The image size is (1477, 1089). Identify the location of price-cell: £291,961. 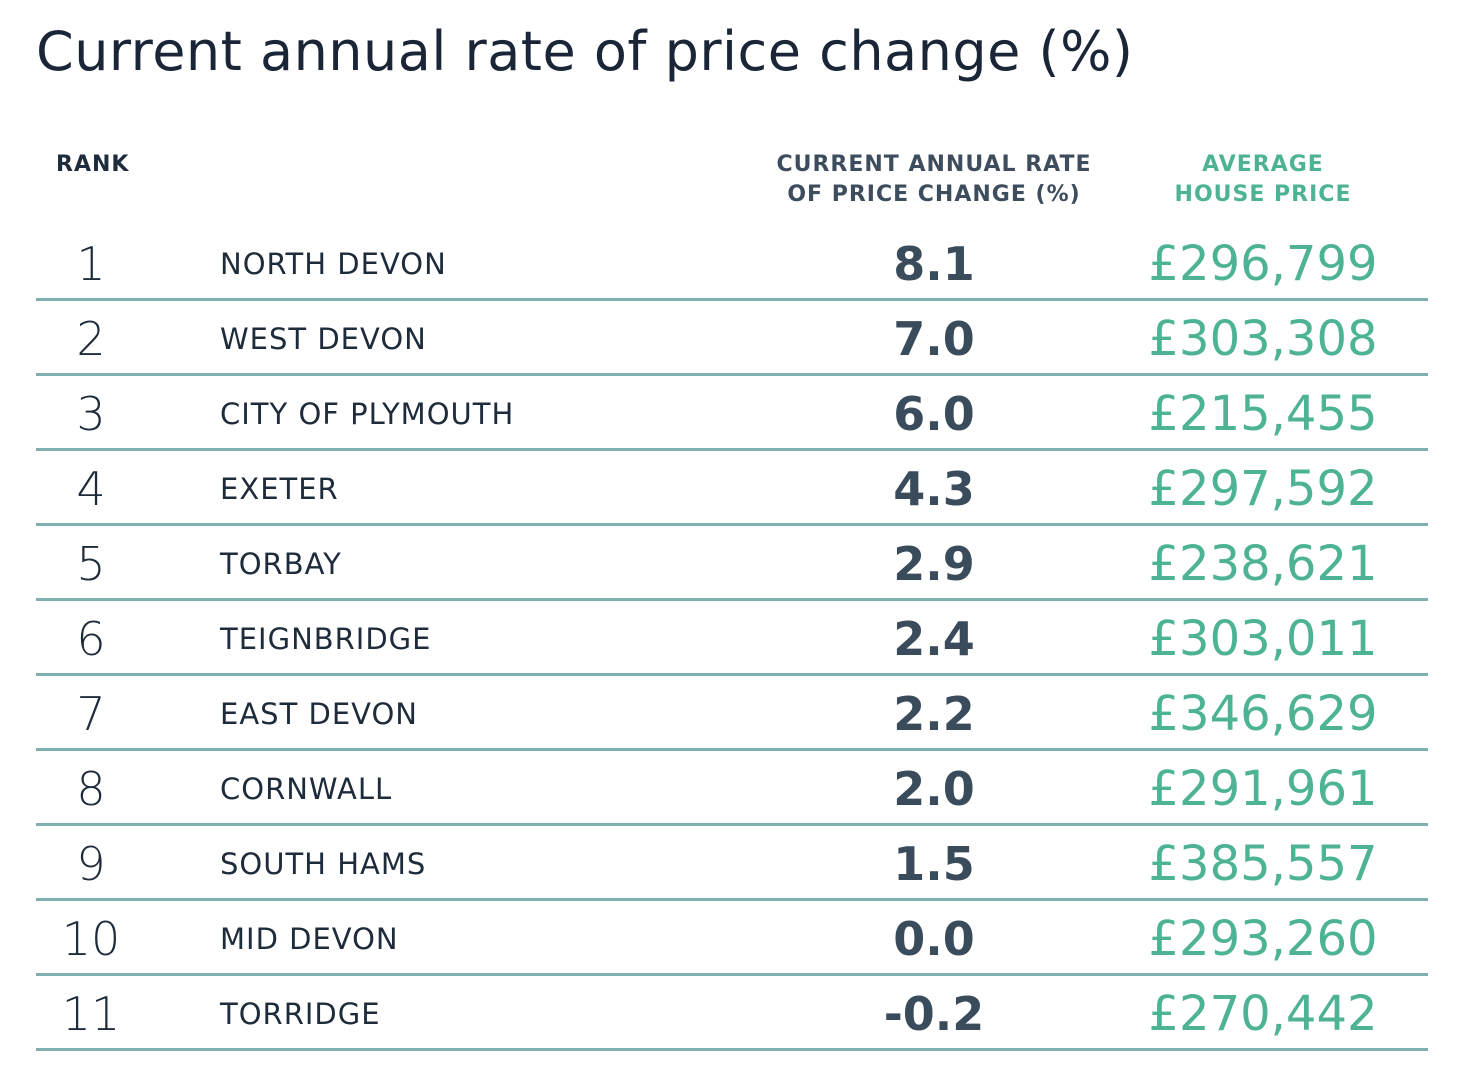
(1263, 789).